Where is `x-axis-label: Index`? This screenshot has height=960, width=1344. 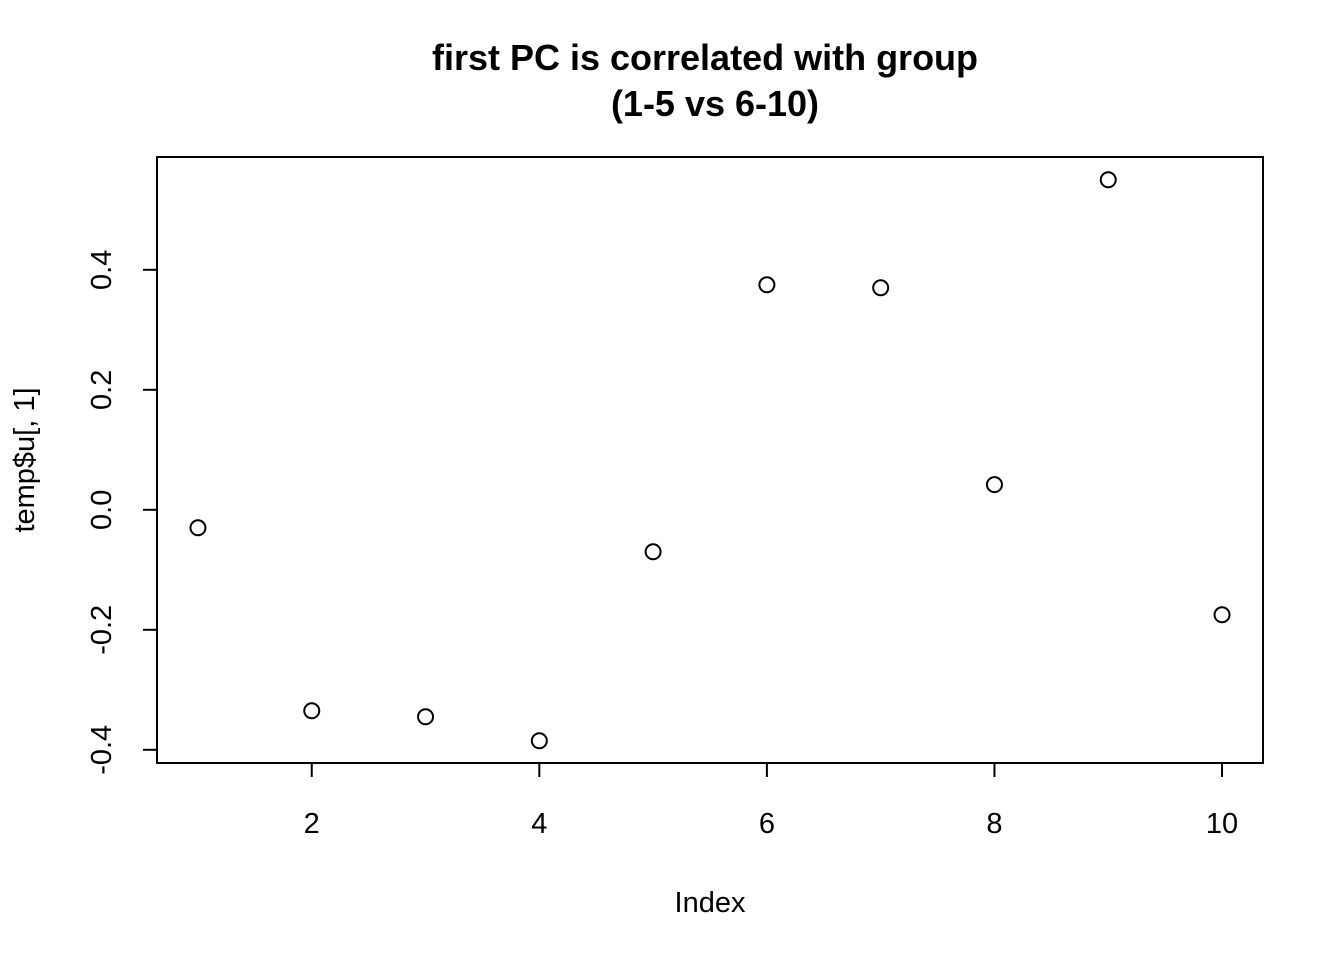 x-axis-label: Index is located at coordinates (710, 903).